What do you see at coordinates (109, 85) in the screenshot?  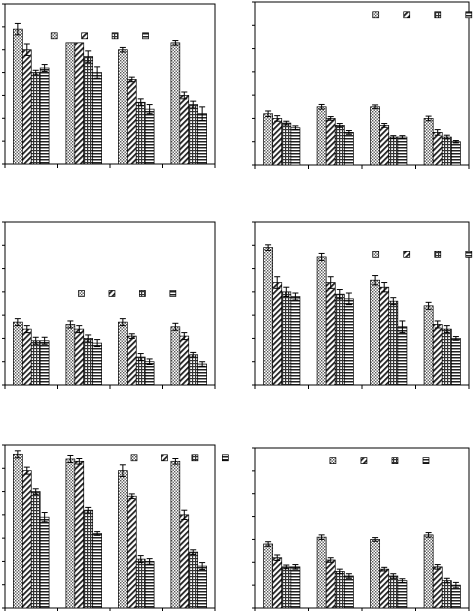 I see `chart-panel-top-left` at bounding box center [109, 85].